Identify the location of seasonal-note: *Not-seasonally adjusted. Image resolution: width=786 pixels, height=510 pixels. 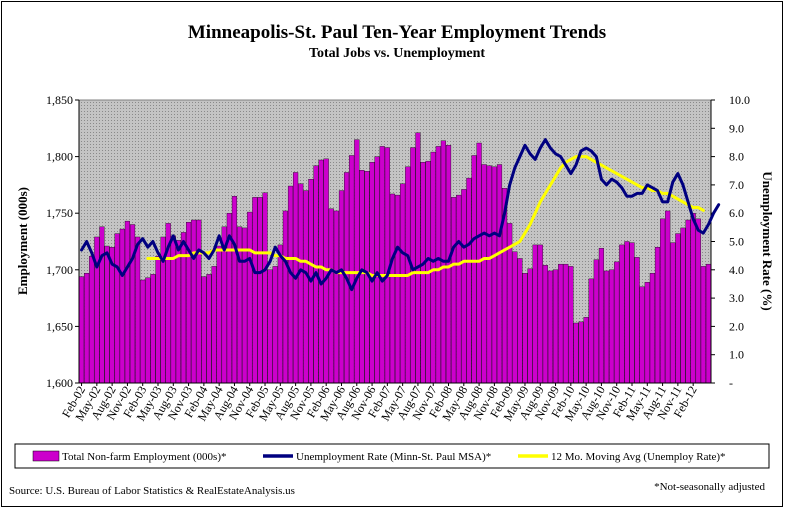
(709, 487).